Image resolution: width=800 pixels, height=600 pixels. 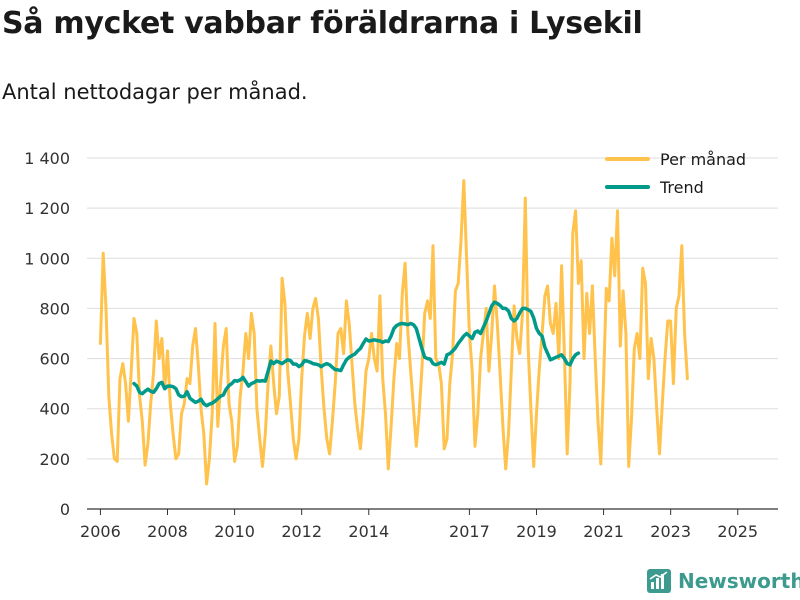 I want to click on y-tick-label: 1 200, so click(x=47, y=208).